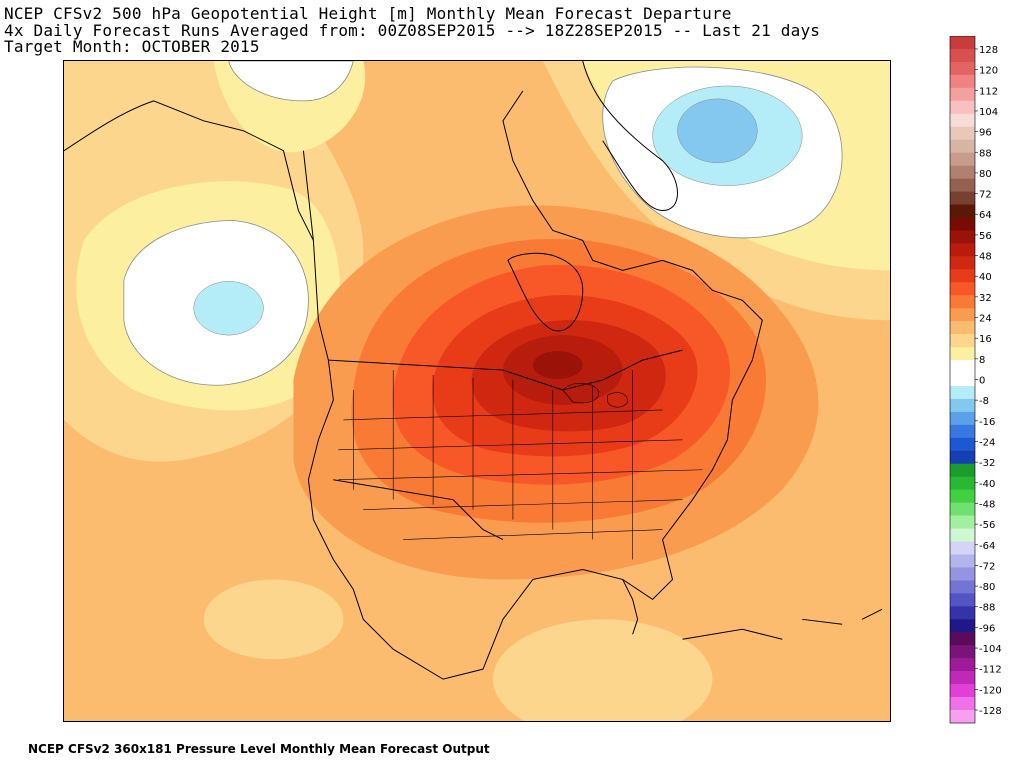  What do you see at coordinates (985, 174) in the screenshot?
I see `colorbar-label: 80` at bounding box center [985, 174].